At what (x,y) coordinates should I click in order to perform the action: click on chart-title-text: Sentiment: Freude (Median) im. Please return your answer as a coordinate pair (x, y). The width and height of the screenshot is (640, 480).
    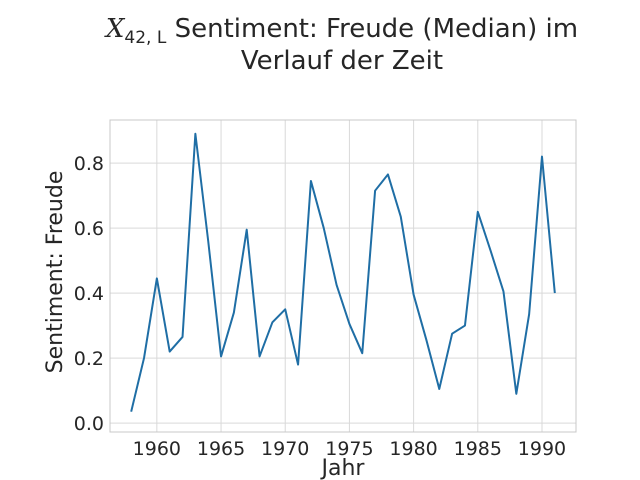
    Looking at the image, I should click on (372, 29).